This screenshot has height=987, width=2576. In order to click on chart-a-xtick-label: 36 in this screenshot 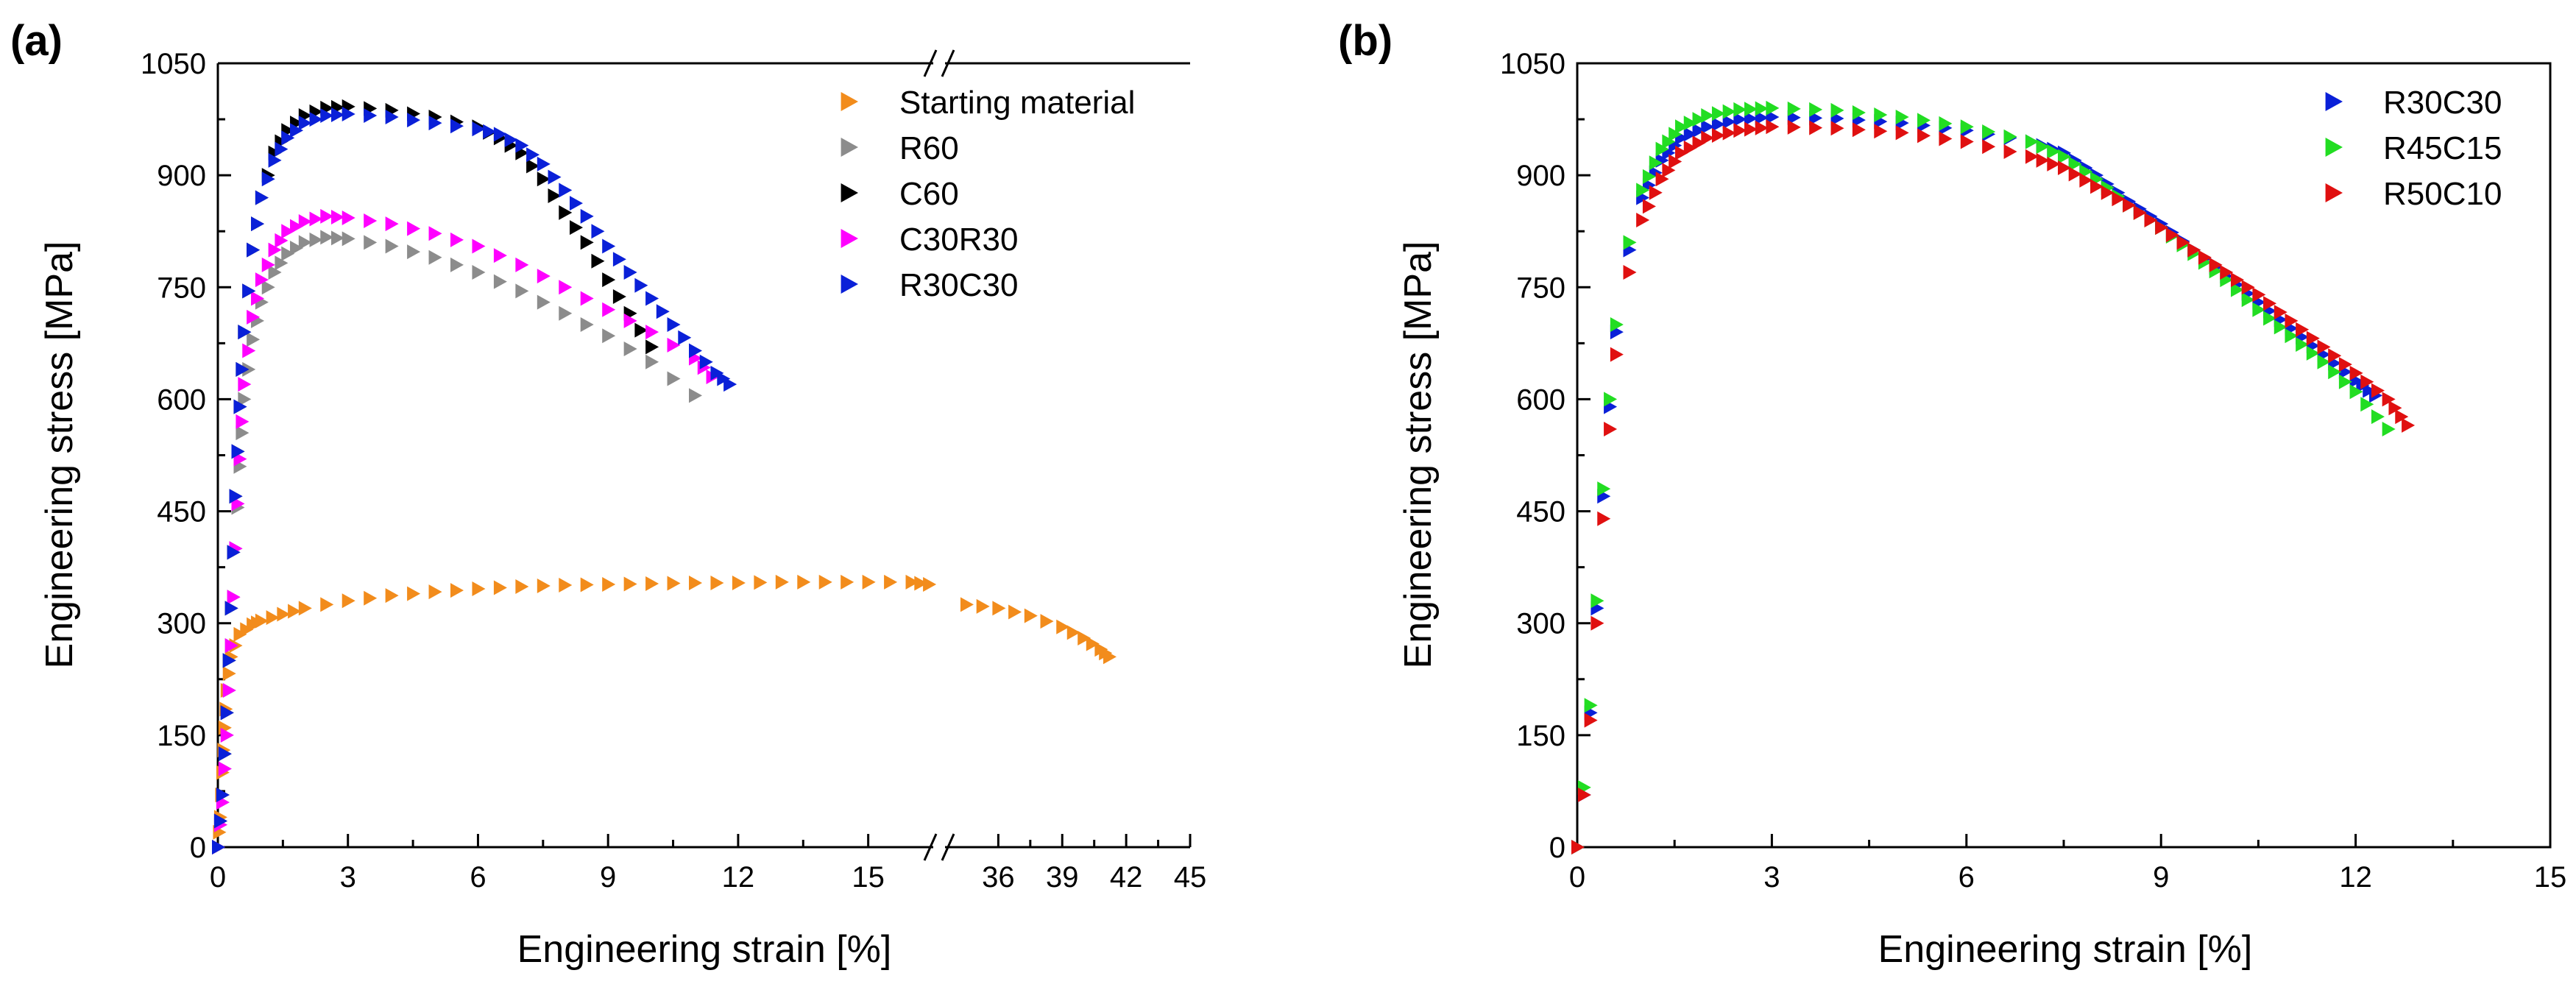, I will do `click(998, 878)`.